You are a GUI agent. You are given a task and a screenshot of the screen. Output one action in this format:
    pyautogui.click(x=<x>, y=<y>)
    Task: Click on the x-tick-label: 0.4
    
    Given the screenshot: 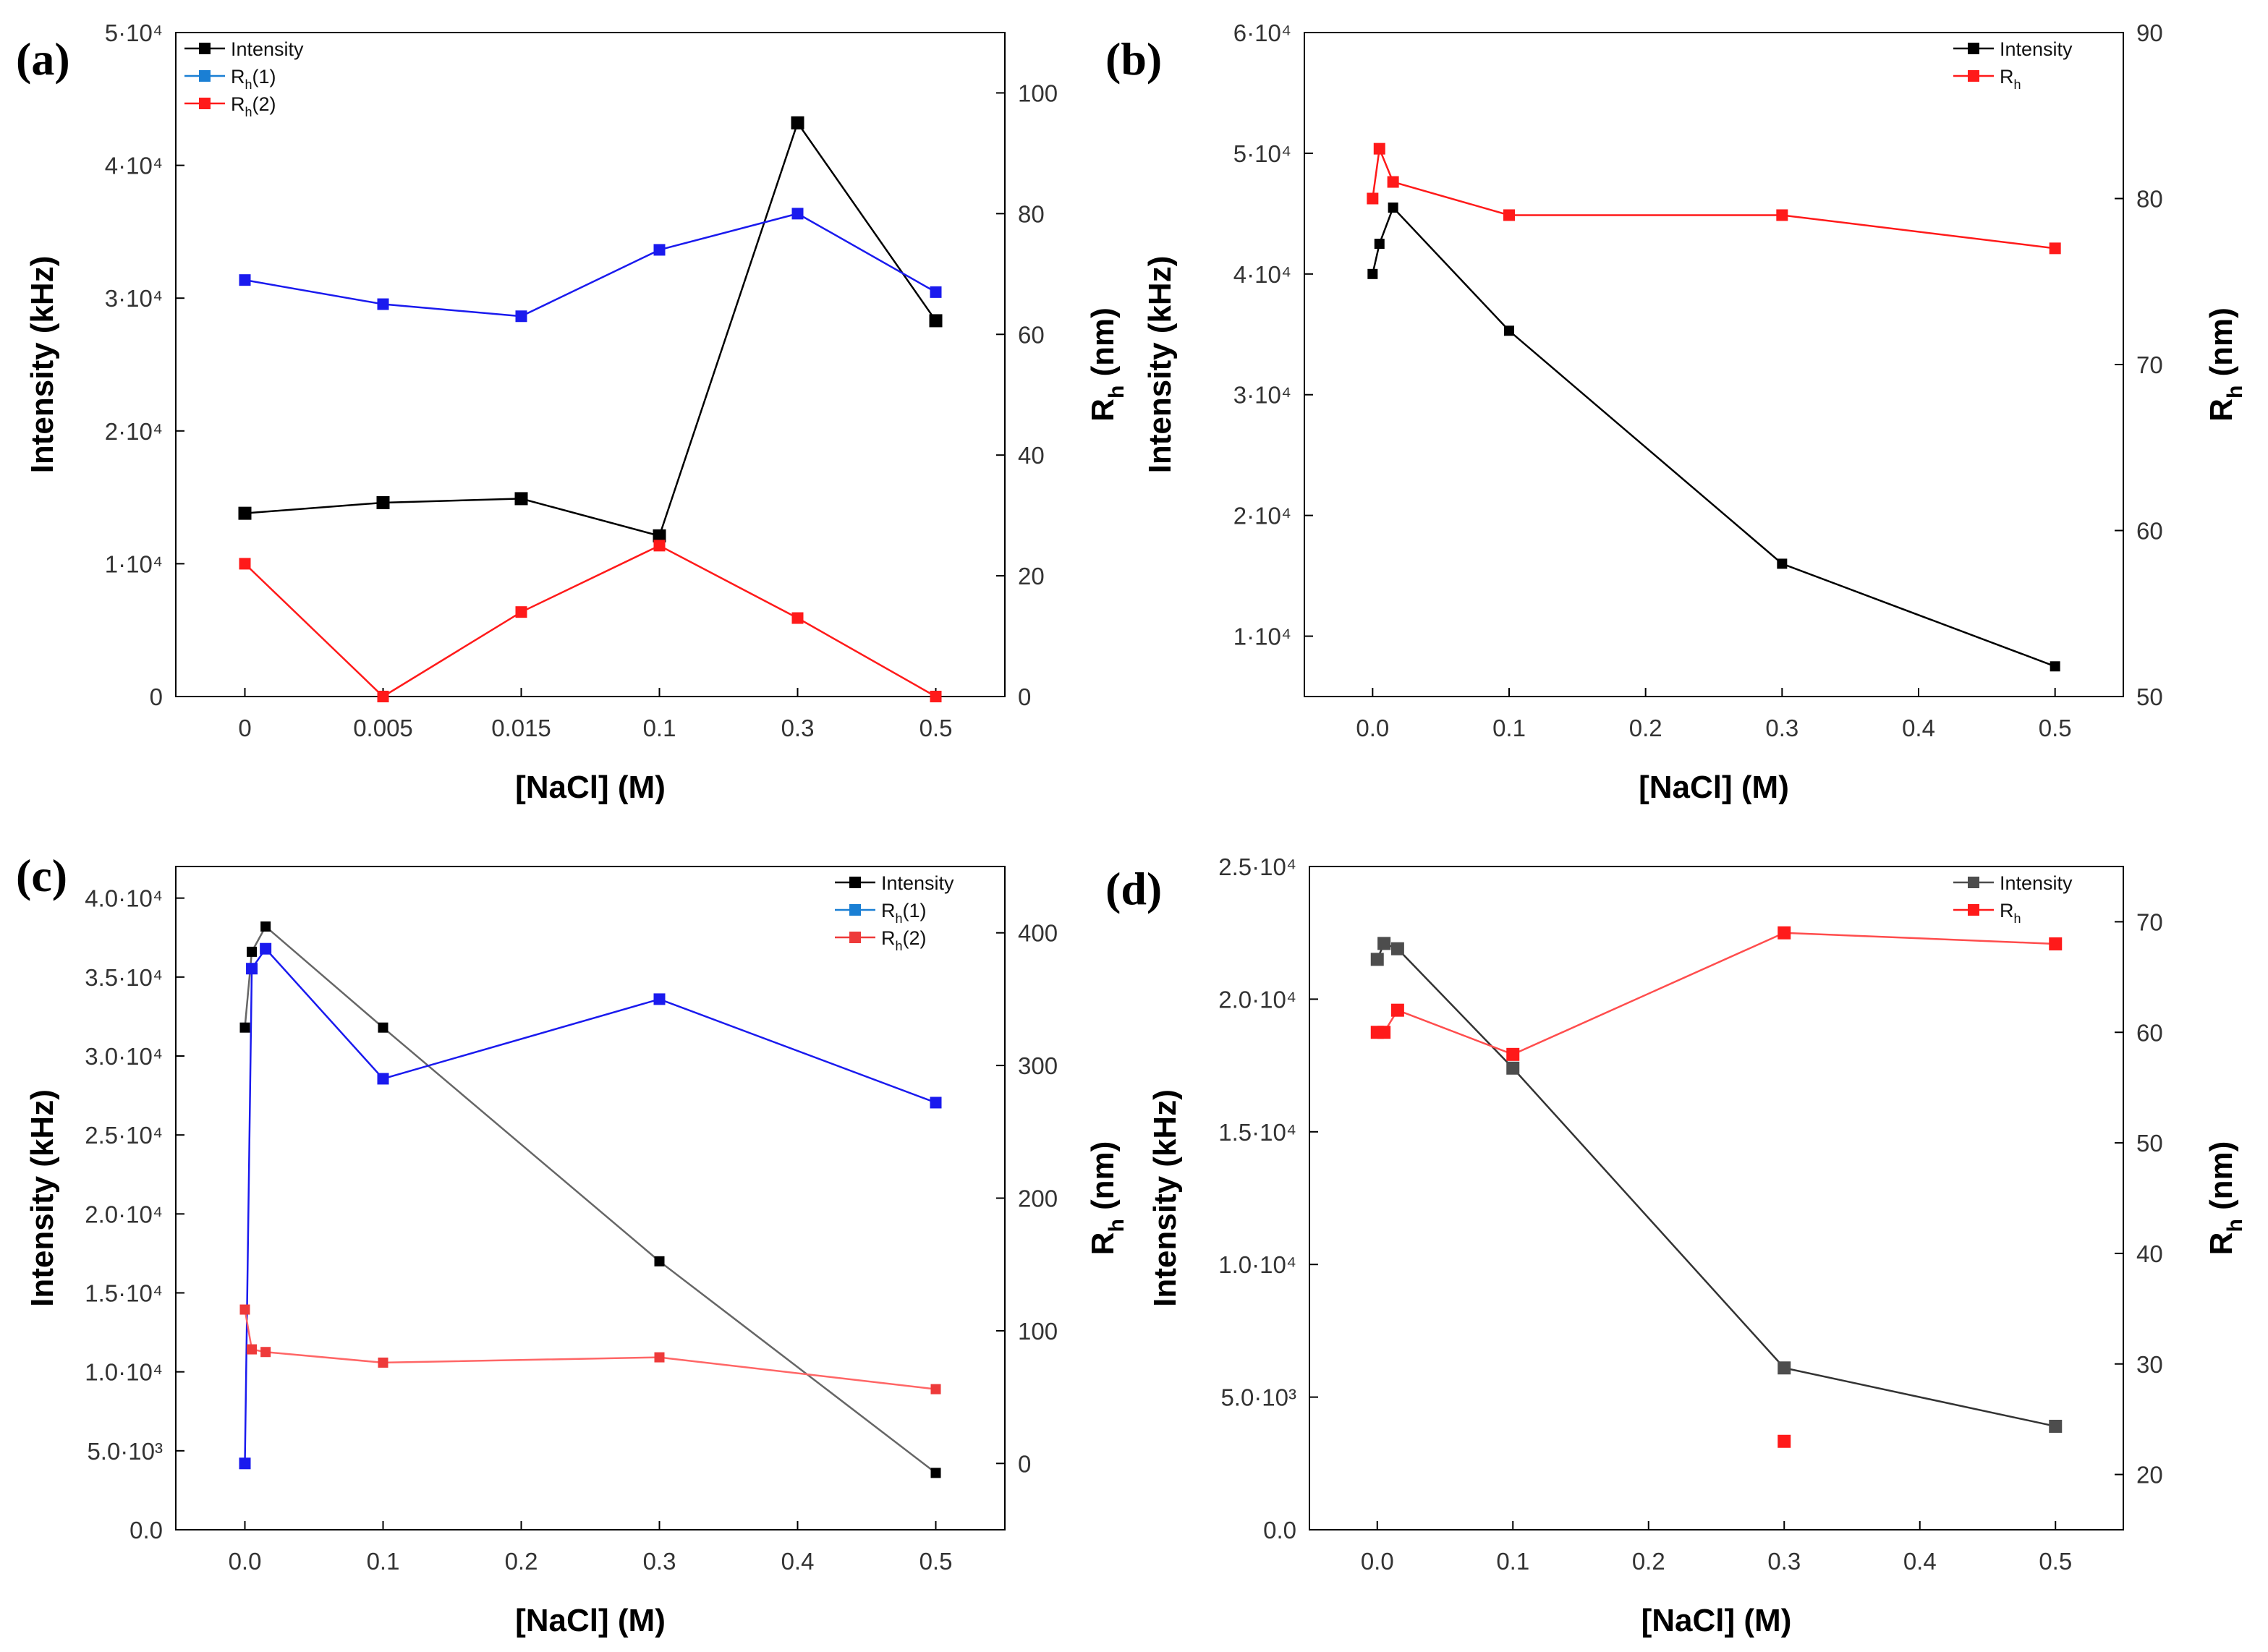 What is the action you would take?
    pyautogui.click(x=1920, y=1561)
    